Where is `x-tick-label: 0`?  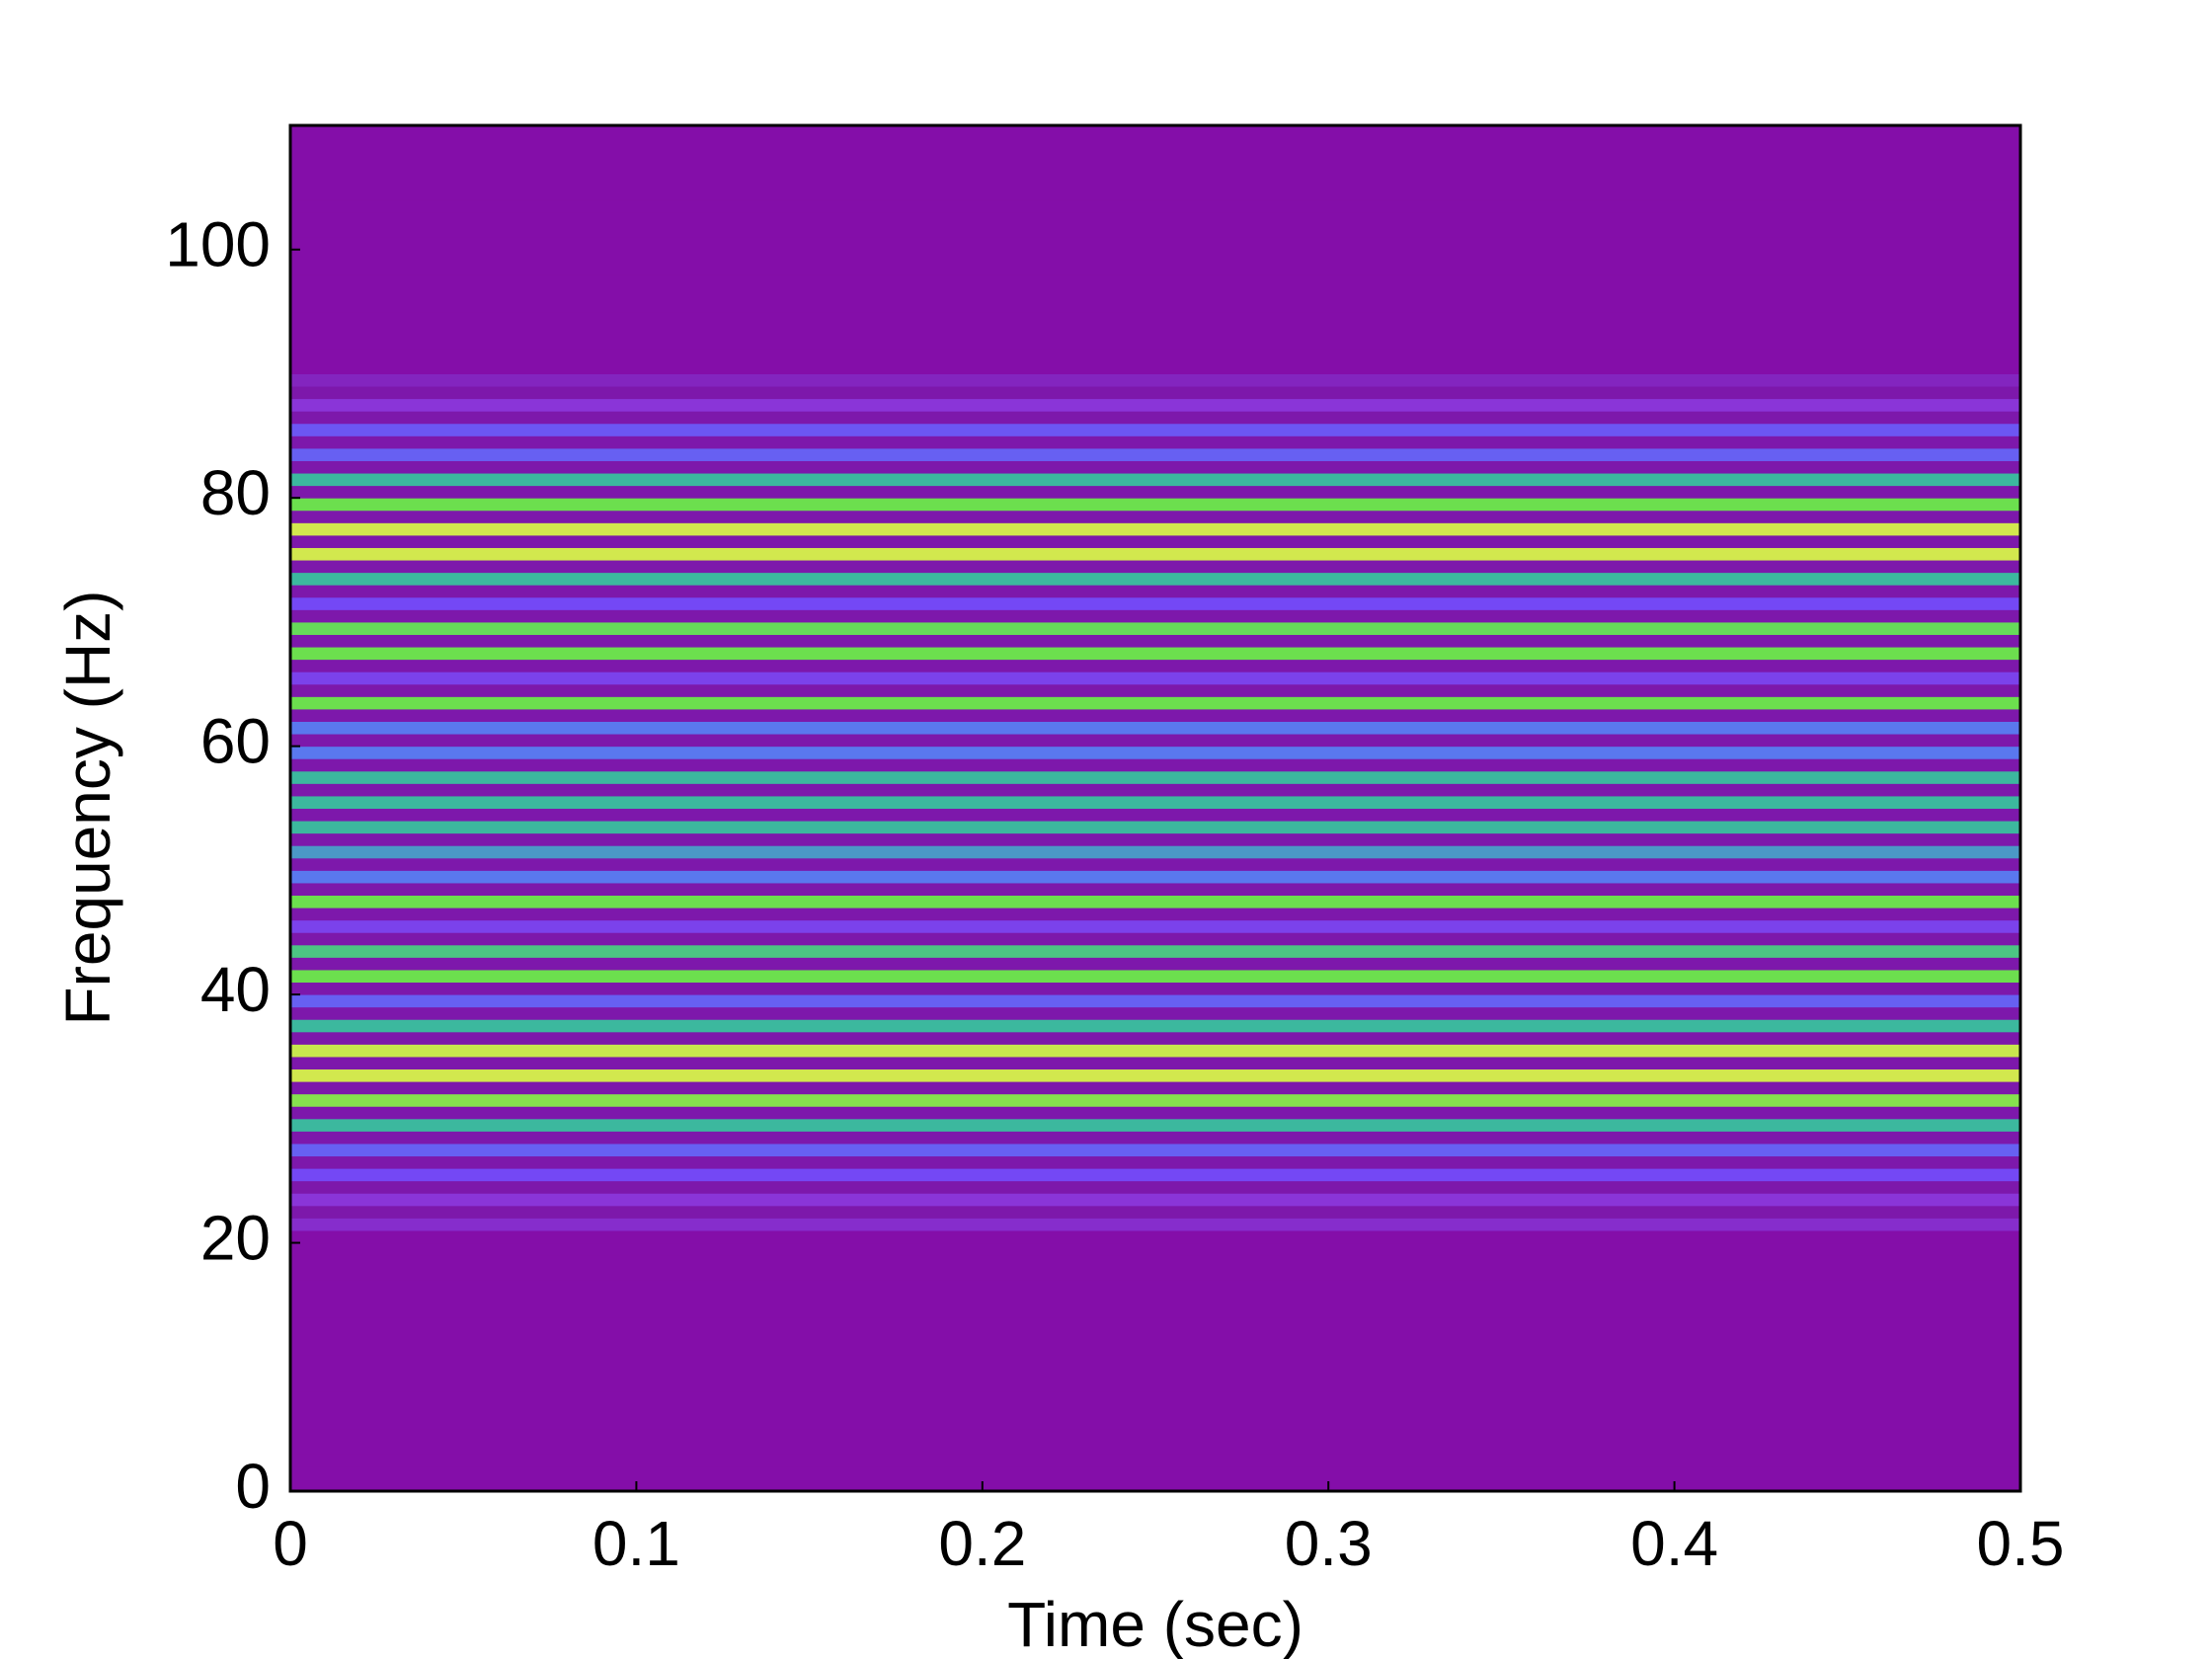
x-tick-label: 0 is located at coordinates (291, 1544).